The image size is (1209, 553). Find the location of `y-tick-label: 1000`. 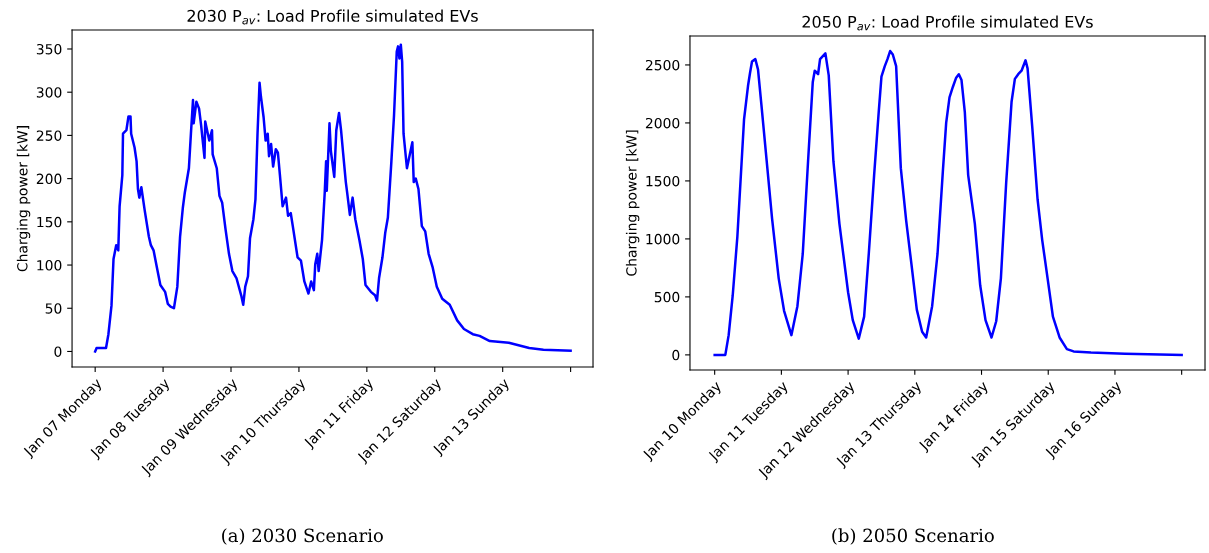

y-tick-label: 1000 is located at coordinates (663, 239).